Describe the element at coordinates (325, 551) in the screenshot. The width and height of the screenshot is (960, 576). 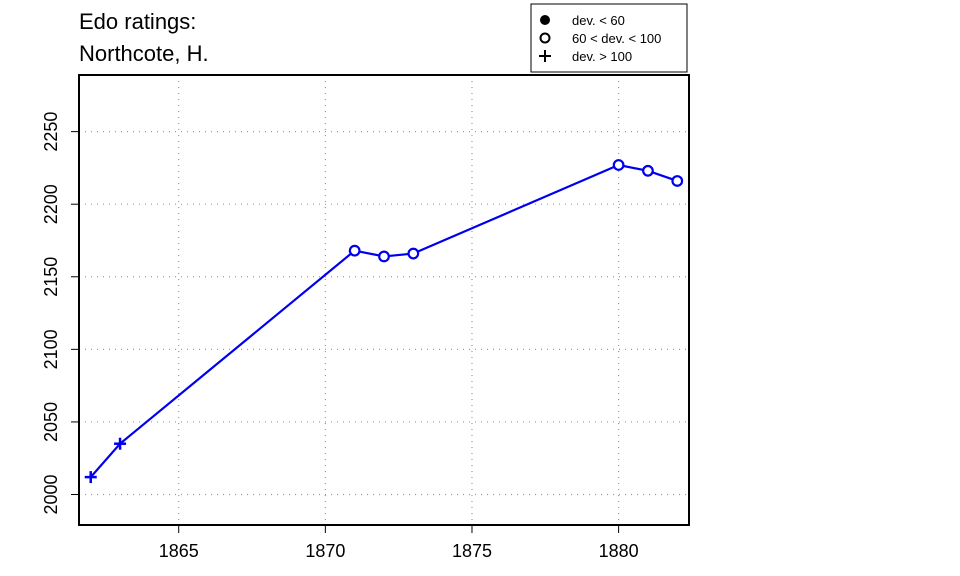
I see `x-tick-label: 1870` at that location.